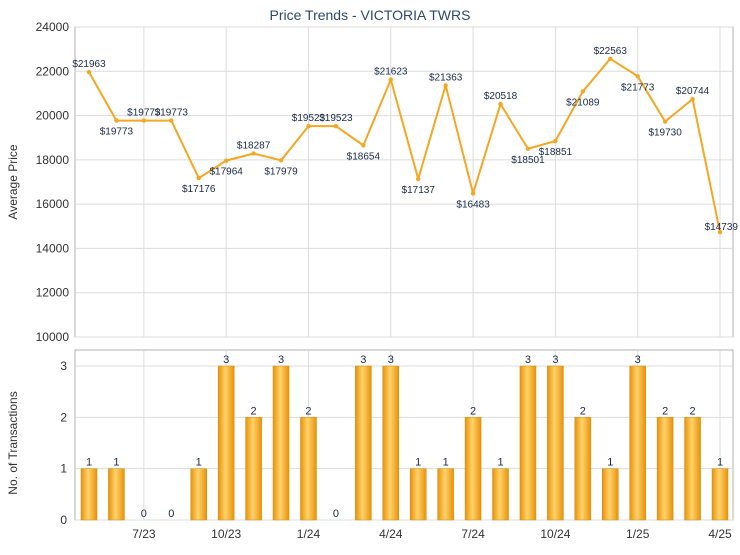 The height and width of the screenshot is (555, 740). Describe the element at coordinates (53, 27) in the screenshot. I see `price-y-tick-label: 24000` at that location.